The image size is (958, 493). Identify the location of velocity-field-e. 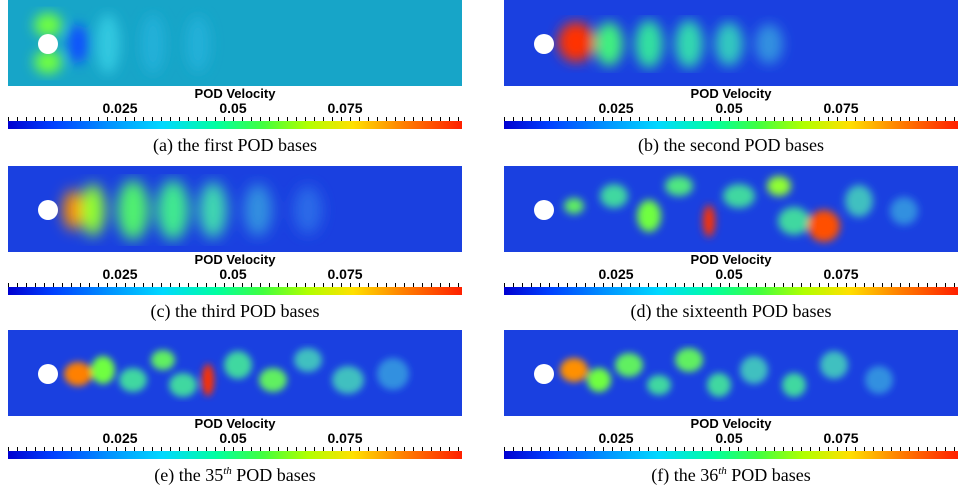
(235, 373).